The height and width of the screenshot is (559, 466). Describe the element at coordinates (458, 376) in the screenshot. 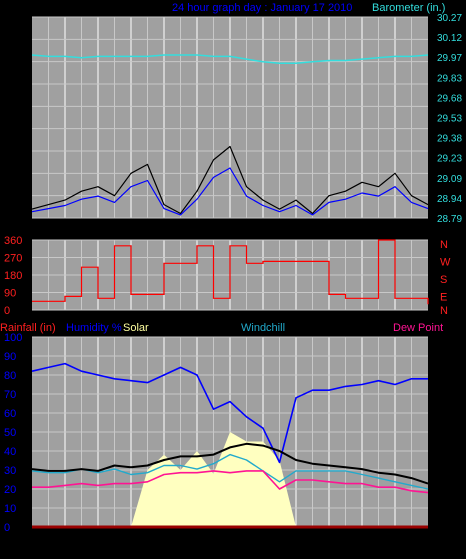

I see `temperature-tick-label: 74` at that location.